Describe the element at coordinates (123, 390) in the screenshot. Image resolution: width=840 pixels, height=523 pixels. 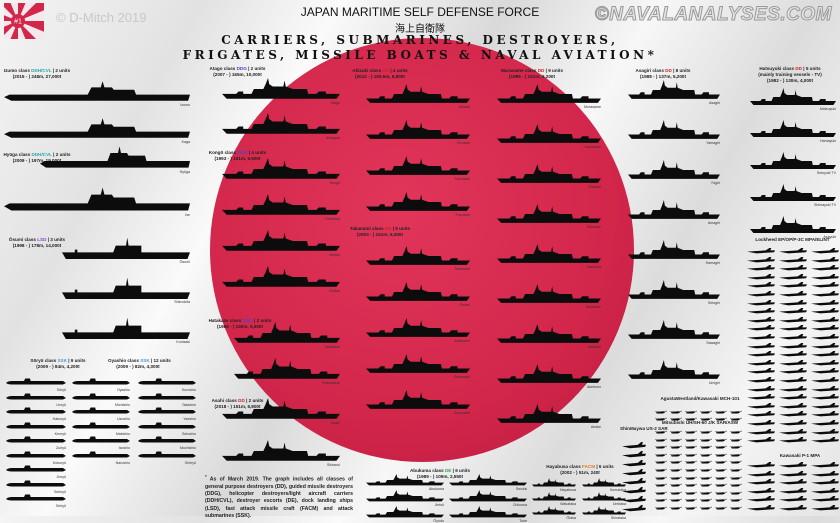
I see `ship-name: Oyashio` at that location.